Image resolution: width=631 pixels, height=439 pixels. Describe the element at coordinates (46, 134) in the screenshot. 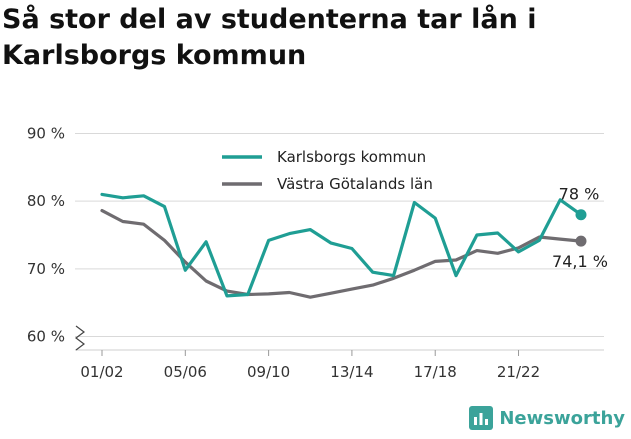

I see `y-tick-label: 90 %` at that location.